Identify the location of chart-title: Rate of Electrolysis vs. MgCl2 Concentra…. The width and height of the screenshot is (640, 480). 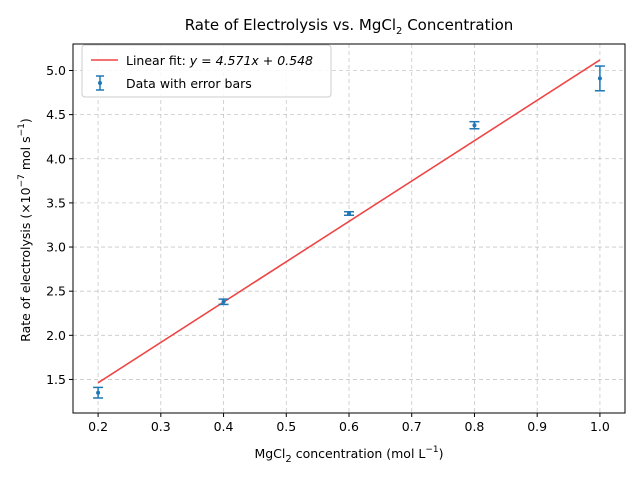
(349, 26).